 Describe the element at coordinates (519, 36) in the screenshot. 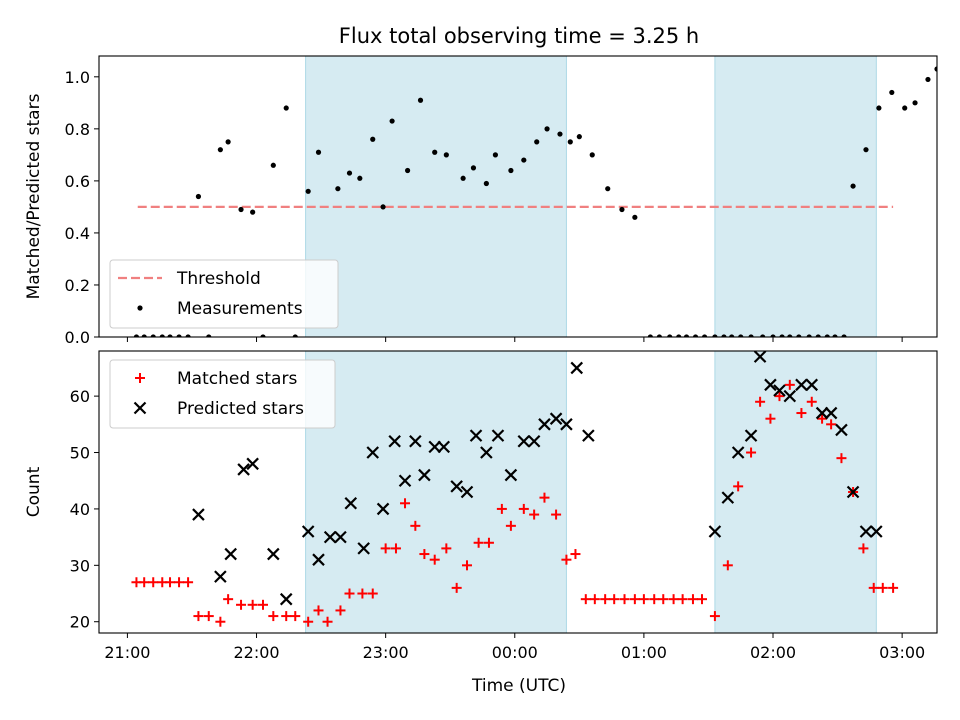

I see `chart-title: Flux total observing time = 3.25 h` at that location.